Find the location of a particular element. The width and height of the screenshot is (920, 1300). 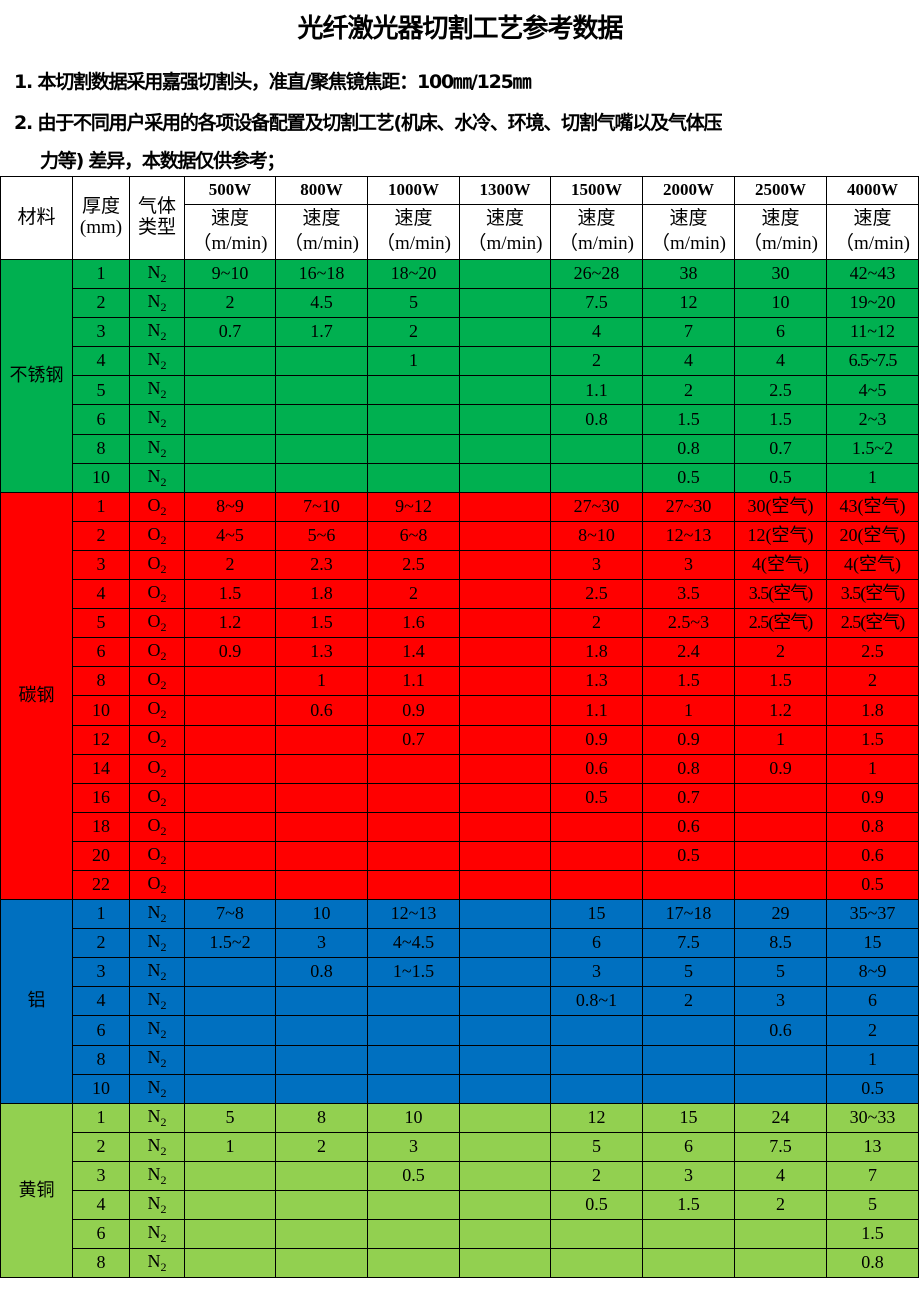

speed-cell: 15 is located at coordinates (872, 943).